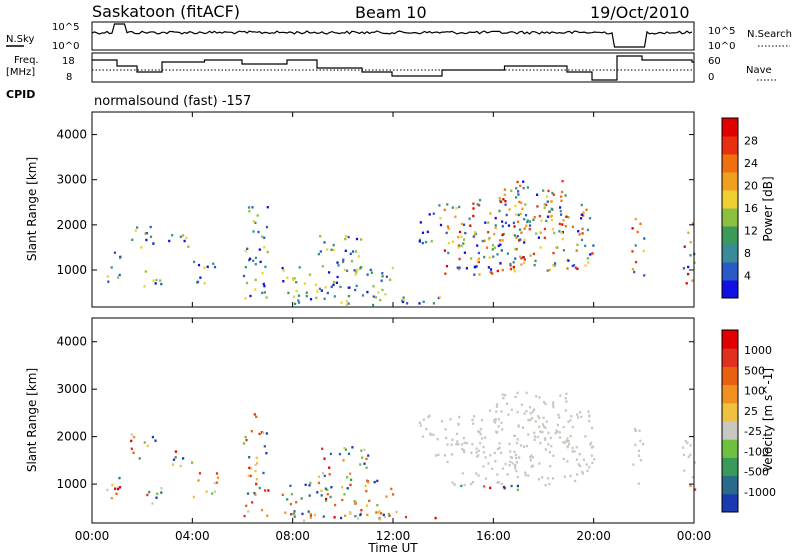  I want to click on noise-left-tick-bottom: 10^0, so click(65, 46).